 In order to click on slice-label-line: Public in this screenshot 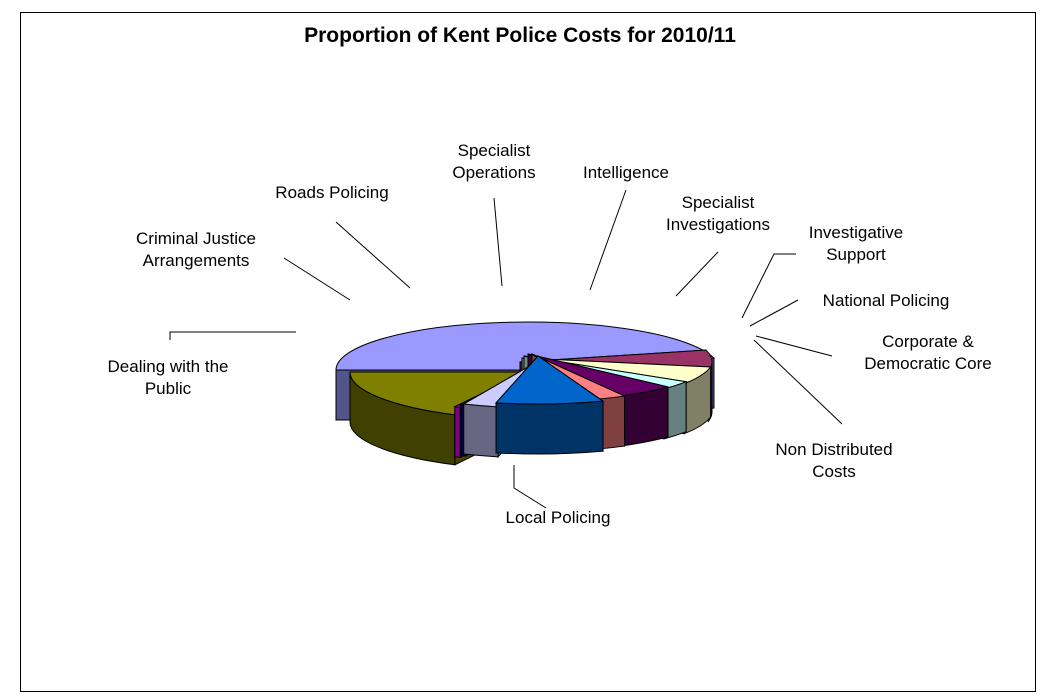, I will do `click(168, 388)`.